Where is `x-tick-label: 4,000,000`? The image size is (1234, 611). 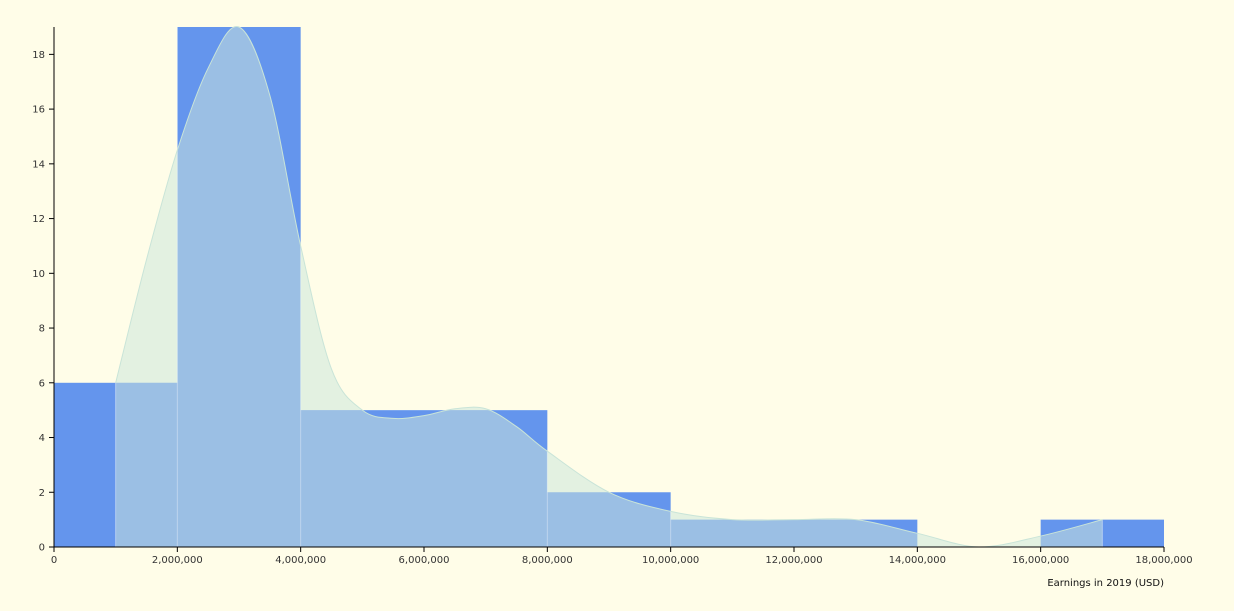
x-tick-label: 4,000,000 is located at coordinates (300, 560).